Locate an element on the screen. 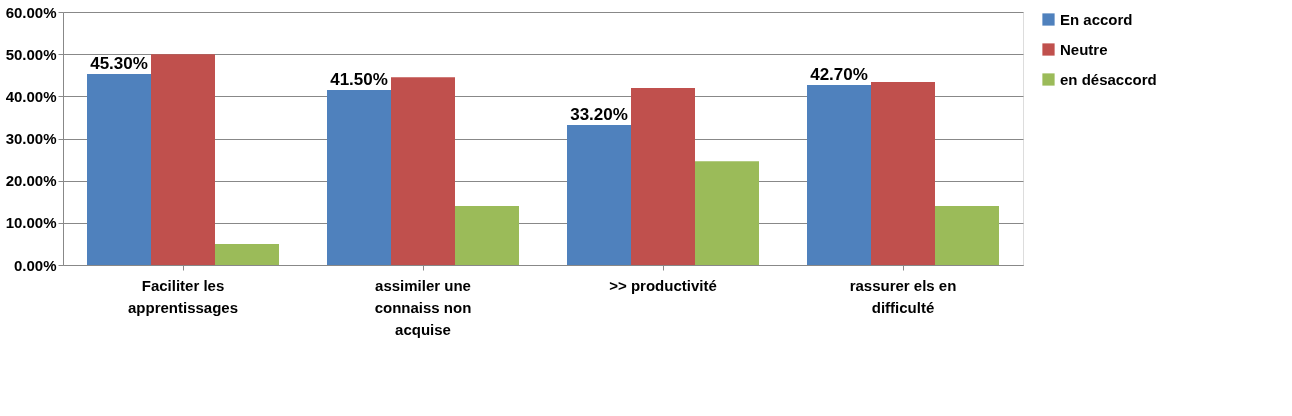 Image resolution: width=1292 pixels, height=416 pixels. data-label: 45.30% is located at coordinates (119, 63).